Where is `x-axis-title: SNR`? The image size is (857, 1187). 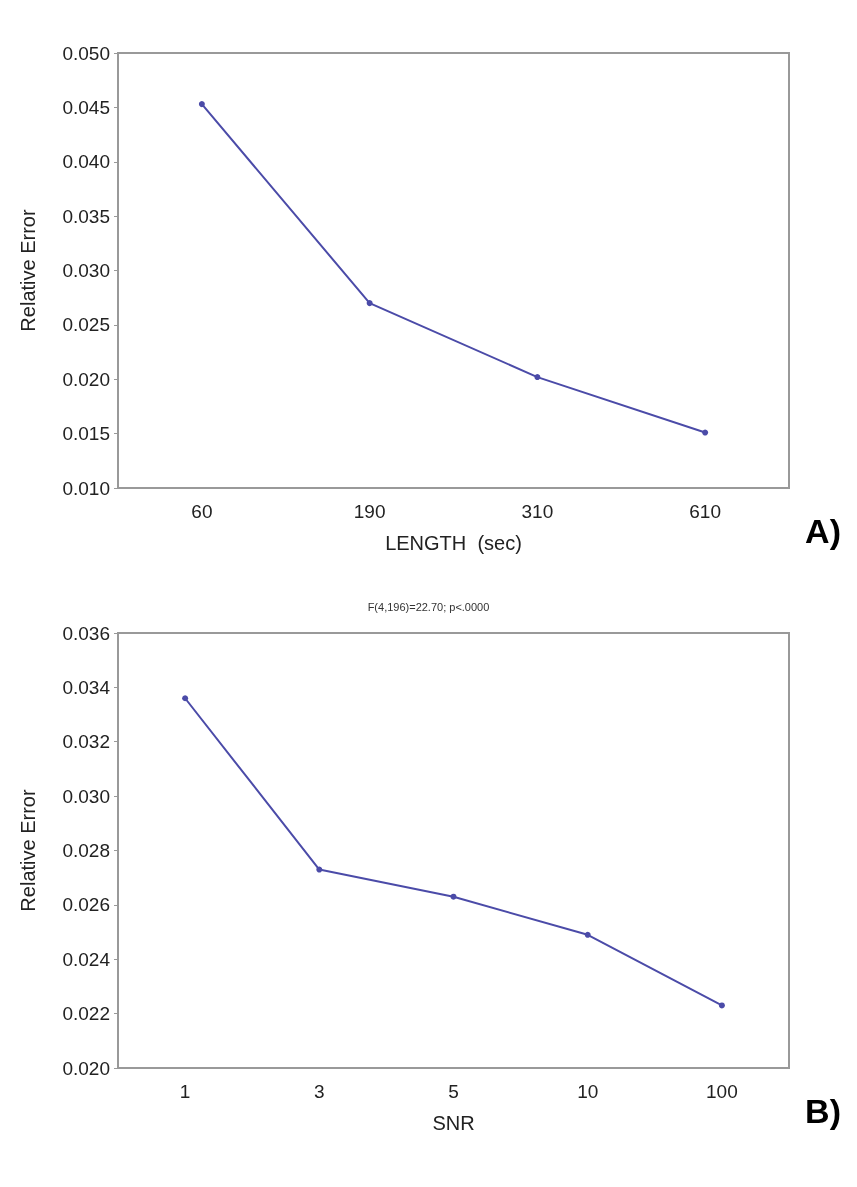
x-axis-title: SNR is located at coordinates (453, 1123).